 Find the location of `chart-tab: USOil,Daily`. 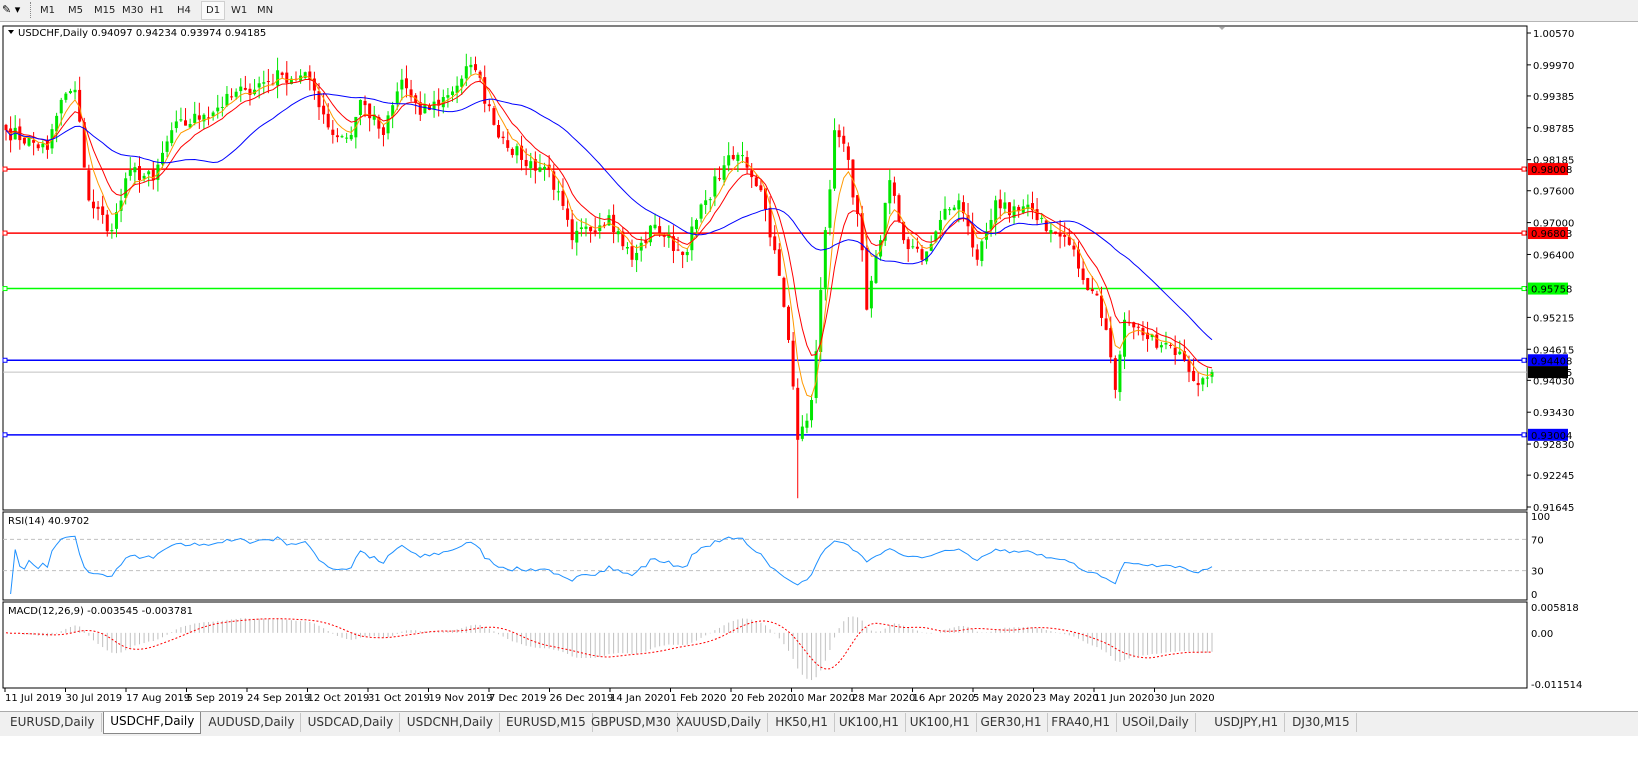

chart-tab: USOil,Daily is located at coordinates (1156, 722).